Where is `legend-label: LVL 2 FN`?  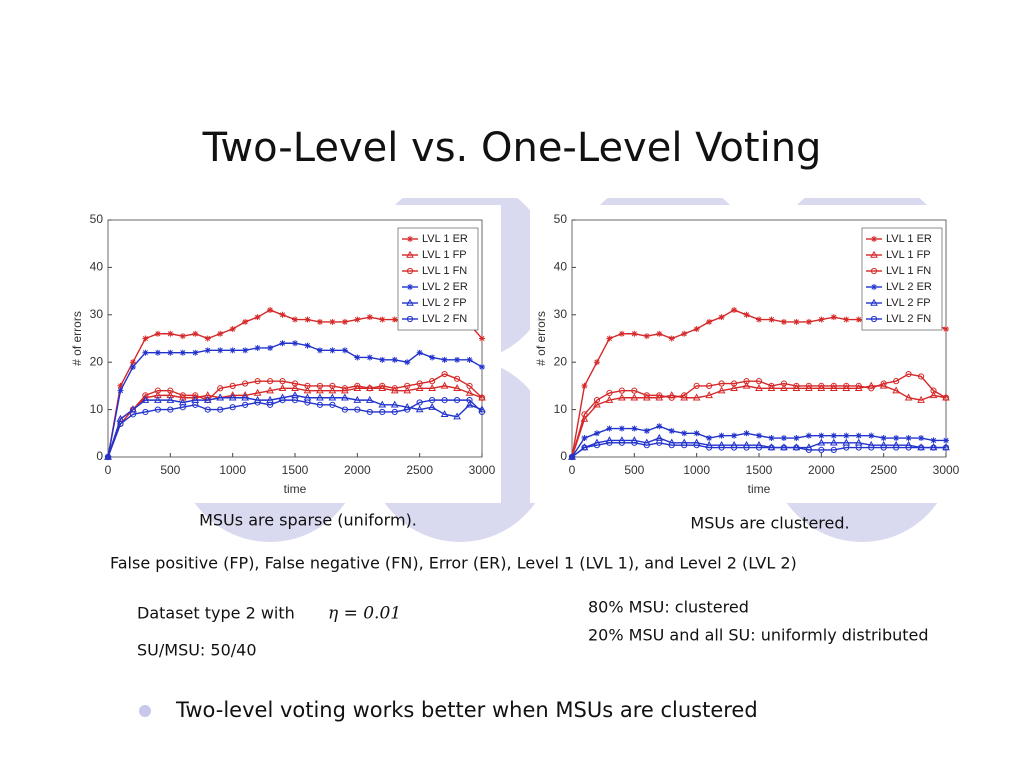
legend-label: LVL 2 FN is located at coordinates (444, 319).